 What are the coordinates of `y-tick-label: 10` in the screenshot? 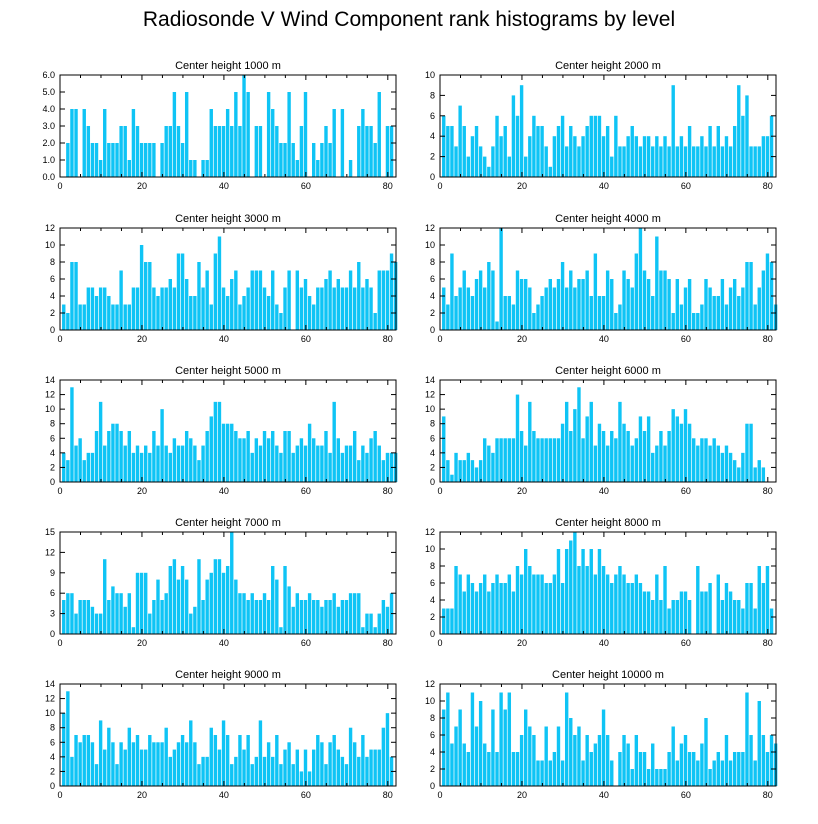 It's located at (430, 701).